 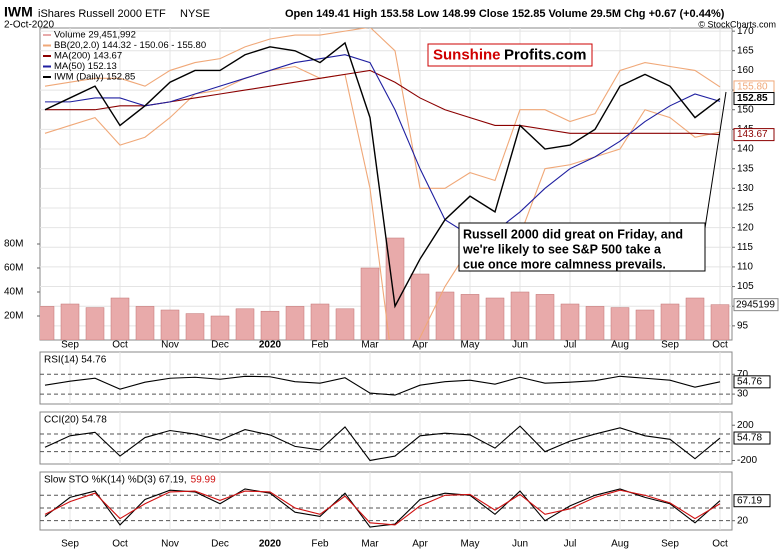 I want to click on x-tick-label: Apr, so click(x=420, y=345).